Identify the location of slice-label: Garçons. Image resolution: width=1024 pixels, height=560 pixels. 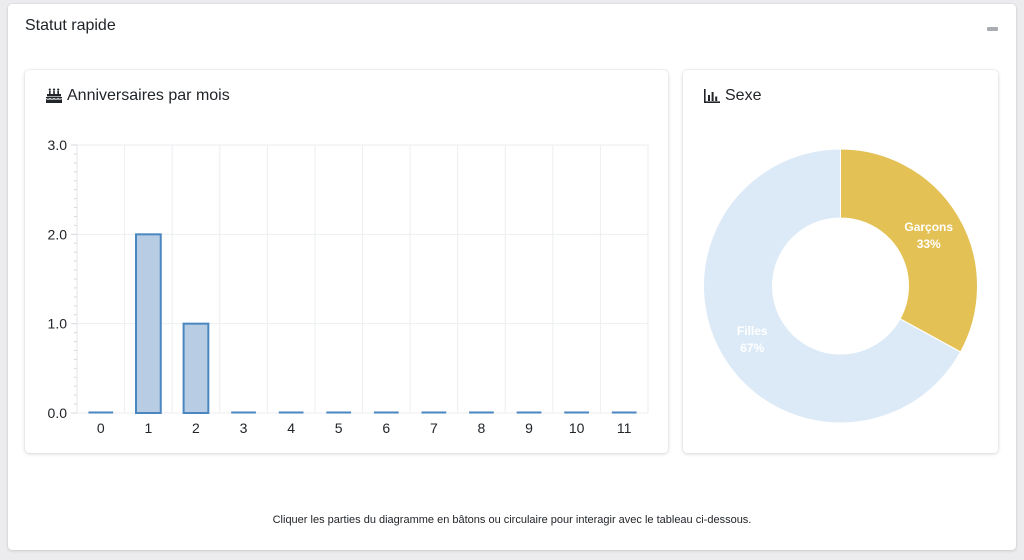
(928, 227).